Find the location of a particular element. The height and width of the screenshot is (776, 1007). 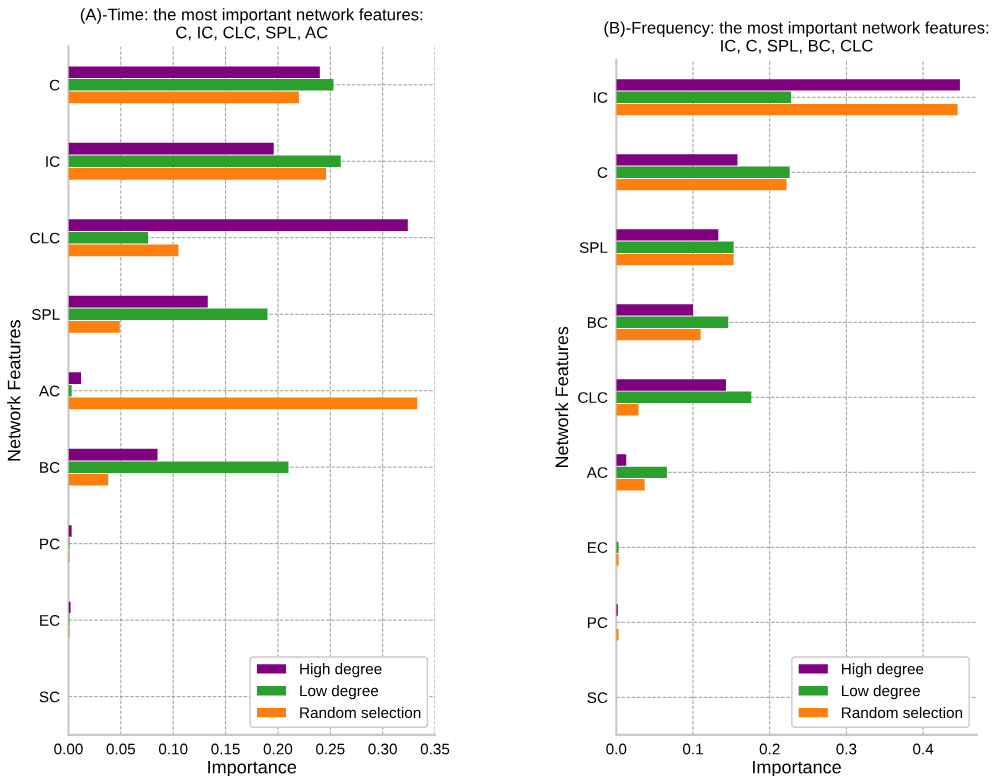

x-tick-label: 0.30 is located at coordinates (382, 749).